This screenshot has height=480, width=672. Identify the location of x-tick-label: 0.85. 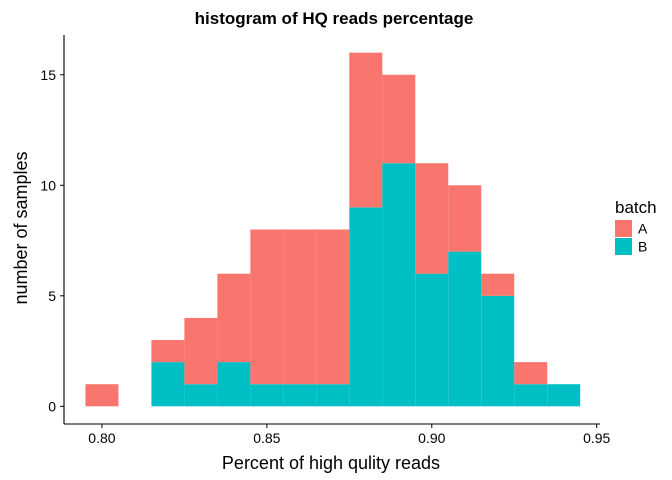
(266, 438).